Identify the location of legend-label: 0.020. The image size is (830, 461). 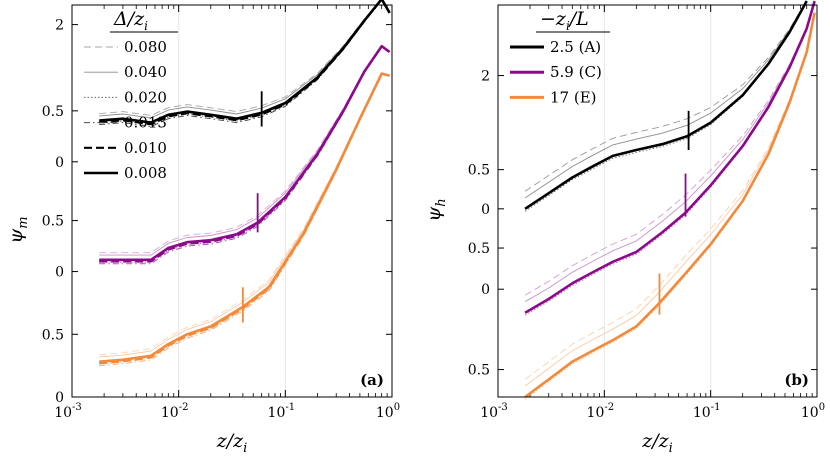
(145, 97).